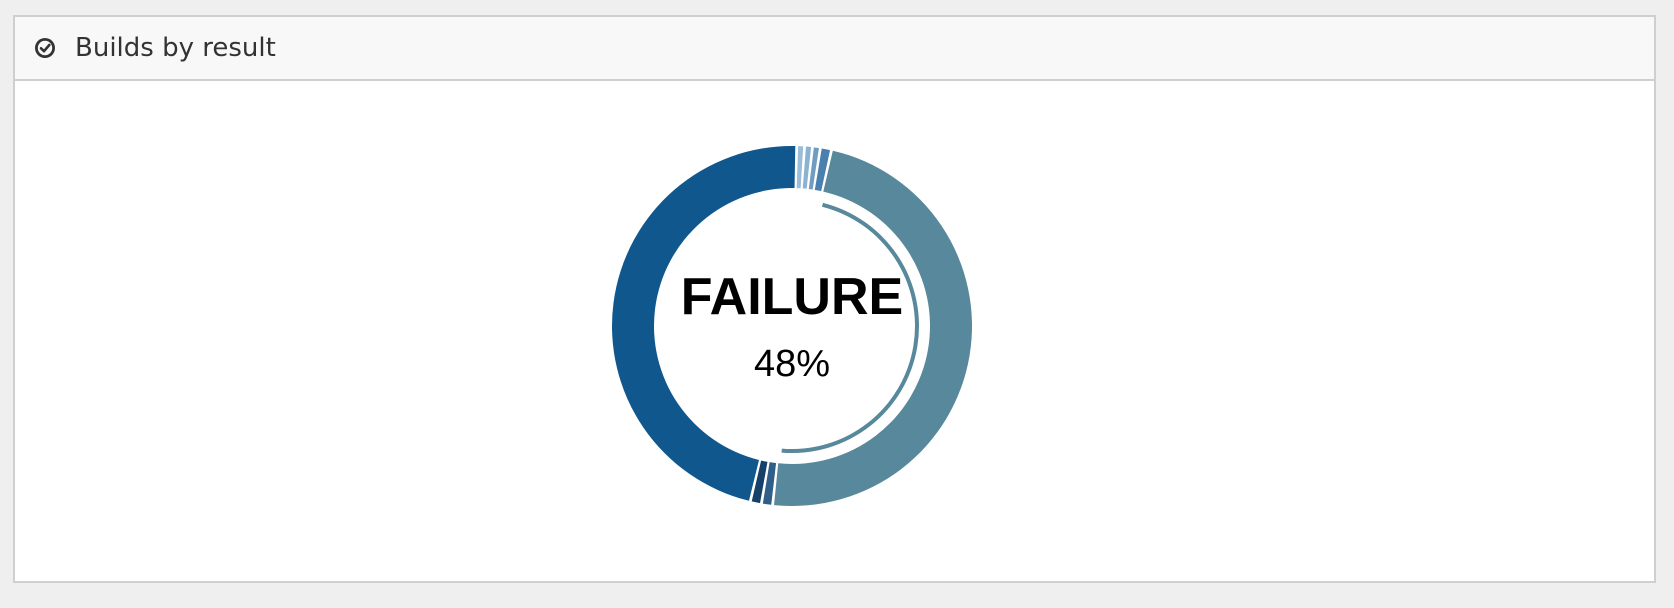 The image size is (1674, 608). What do you see at coordinates (175, 48) in the screenshot?
I see `panel-title: Builds by result` at bounding box center [175, 48].